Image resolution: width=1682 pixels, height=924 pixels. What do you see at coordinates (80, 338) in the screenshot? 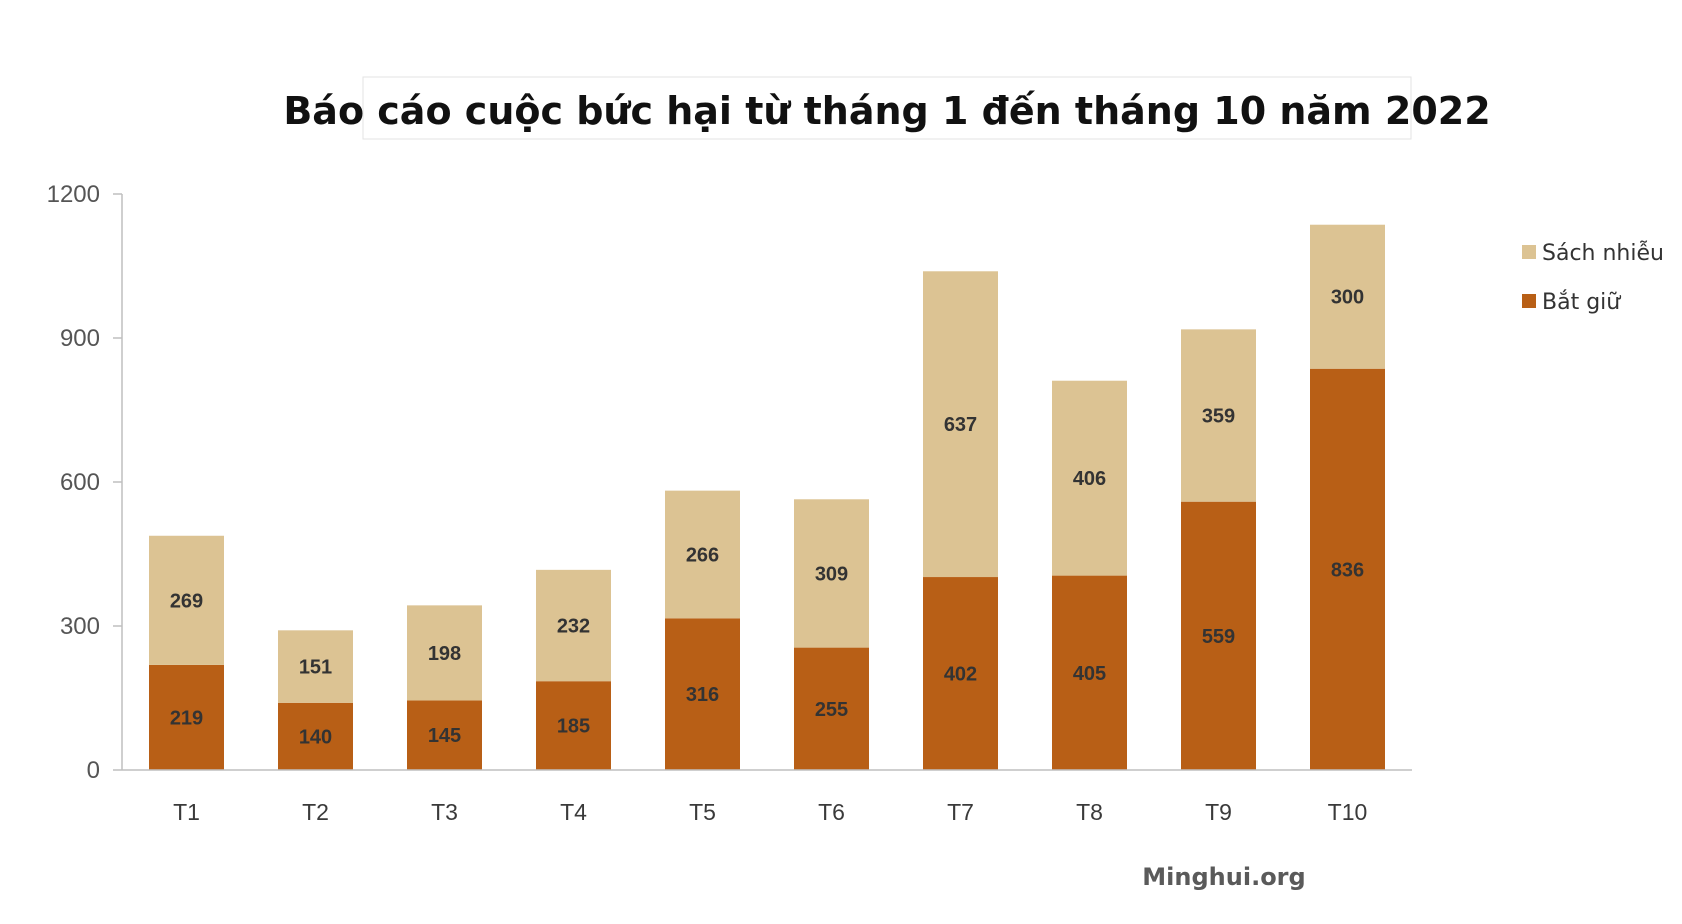
I see `y-tick-label: 900` at bounding box center [80, 338].